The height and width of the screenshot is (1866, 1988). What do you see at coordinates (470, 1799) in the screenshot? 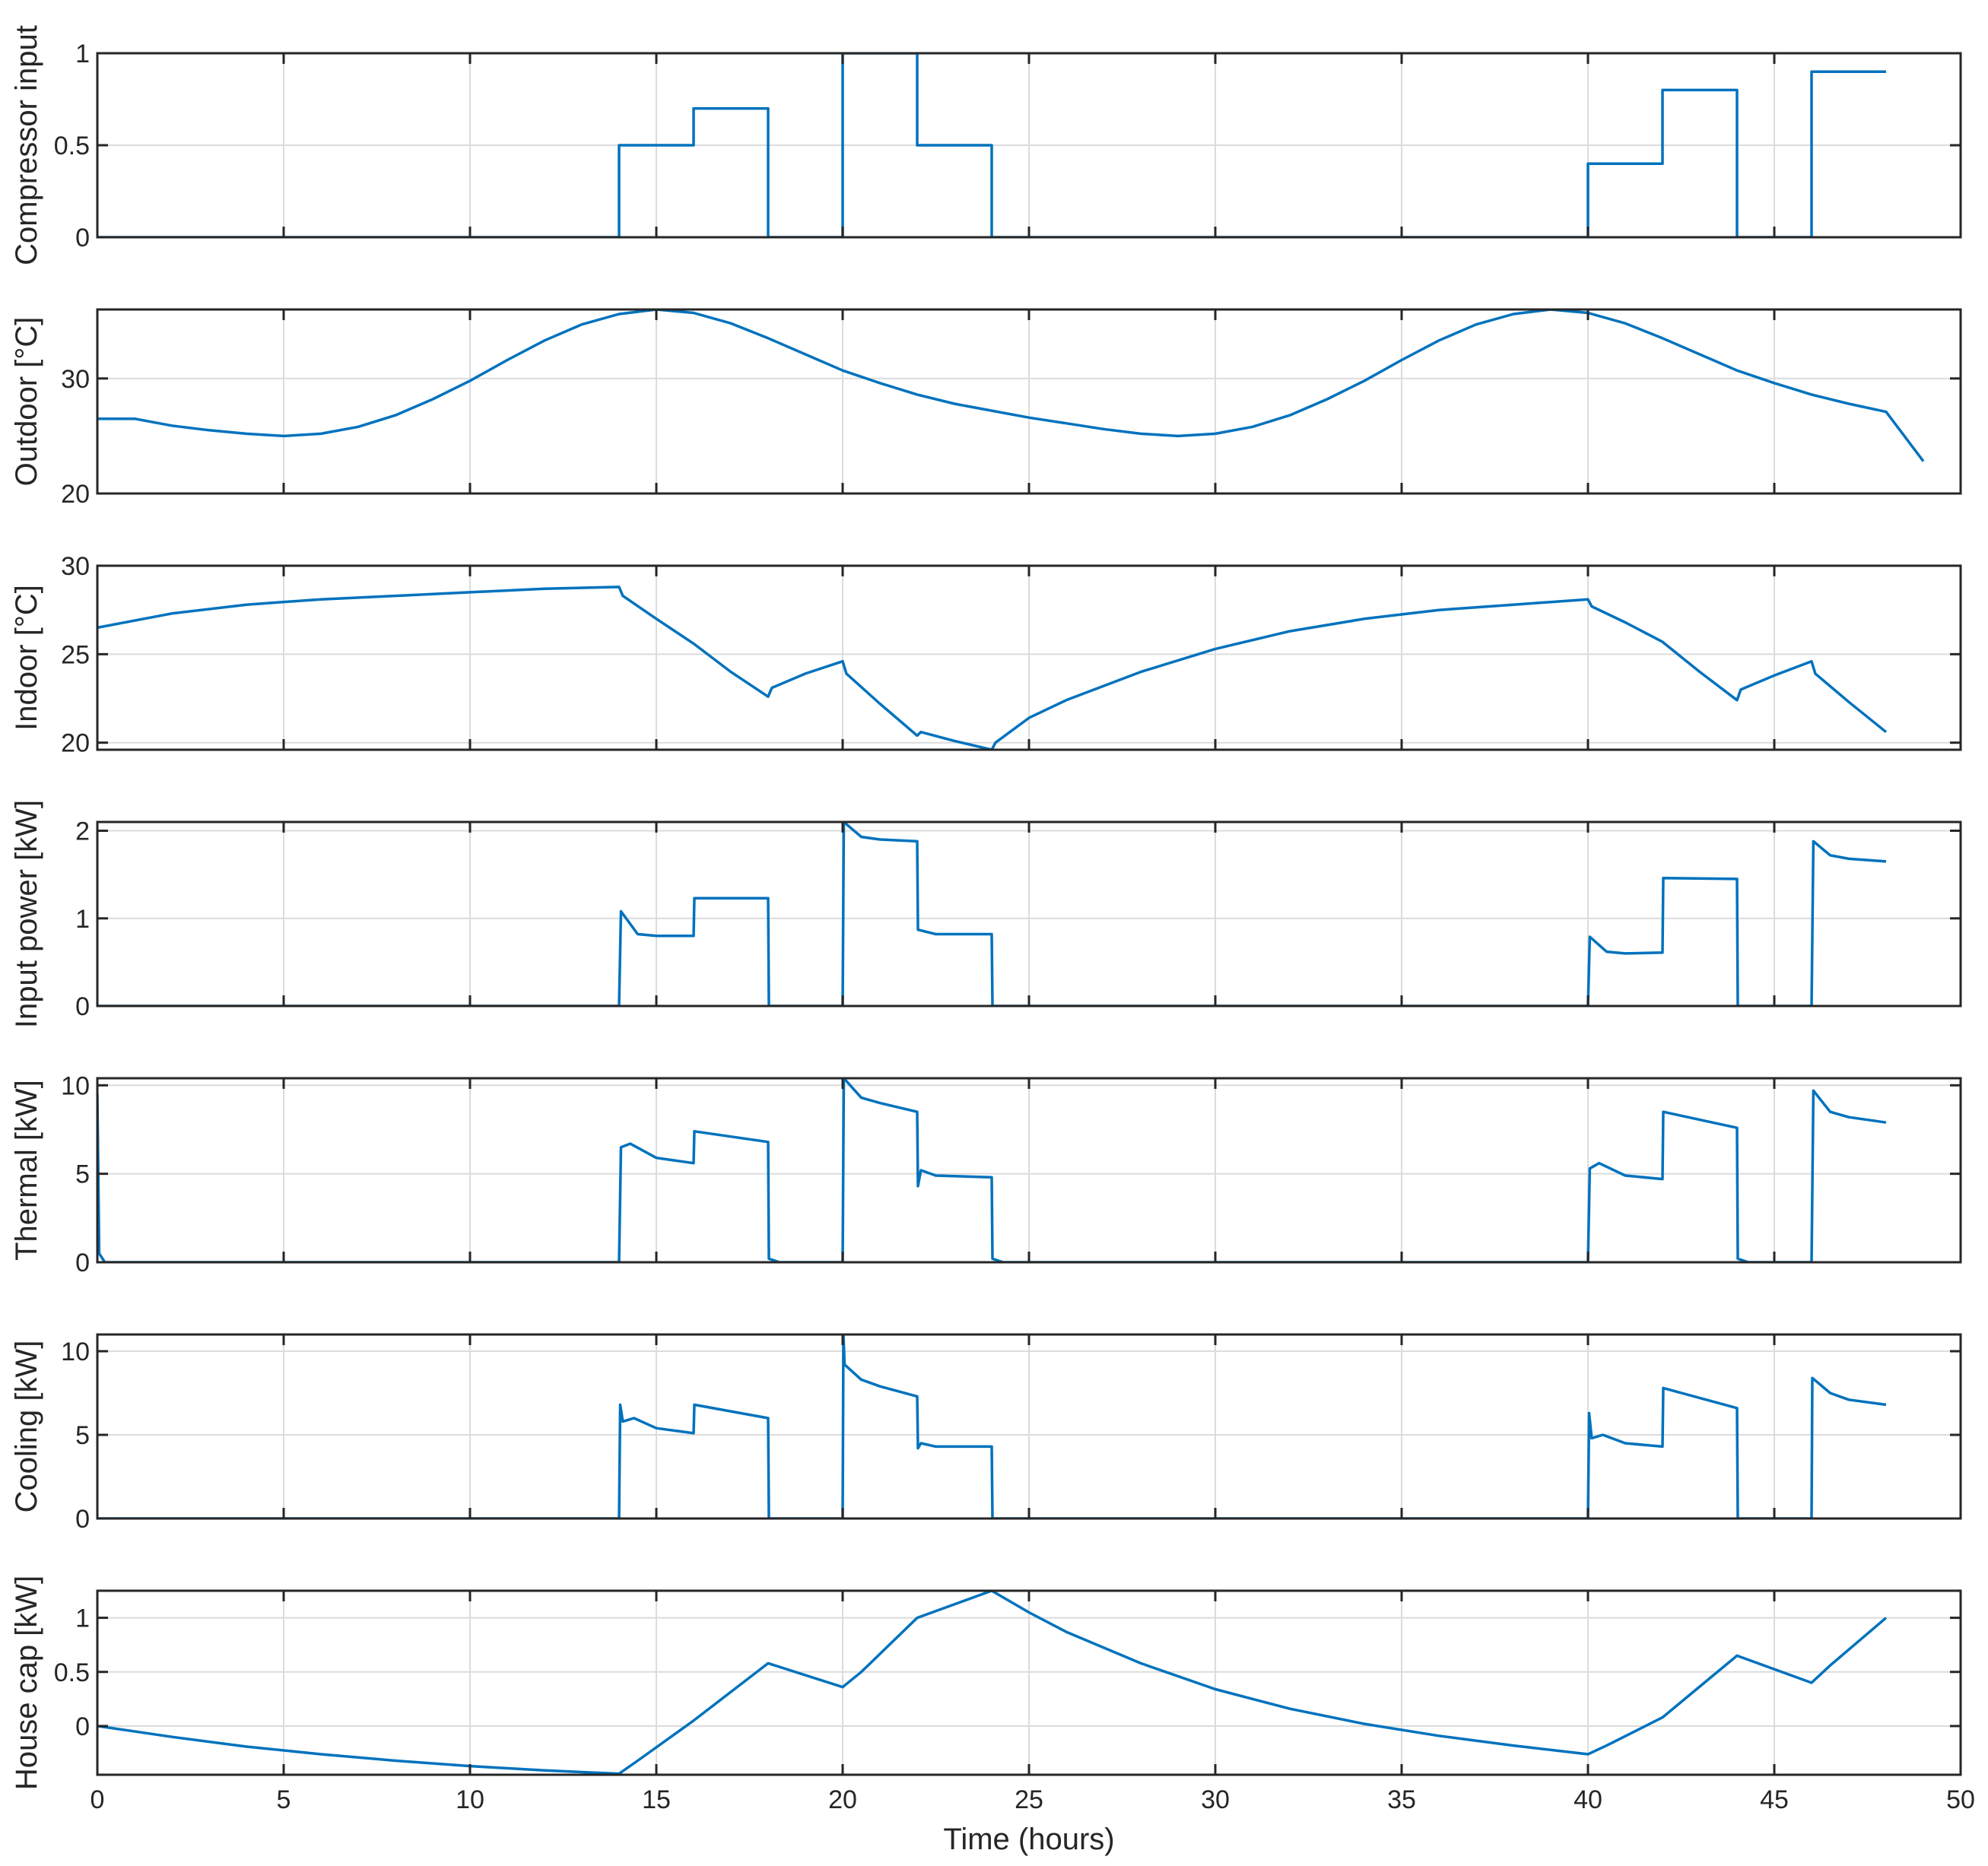
I see `x-tick-label: 10` at bounding box center [470, 1799].